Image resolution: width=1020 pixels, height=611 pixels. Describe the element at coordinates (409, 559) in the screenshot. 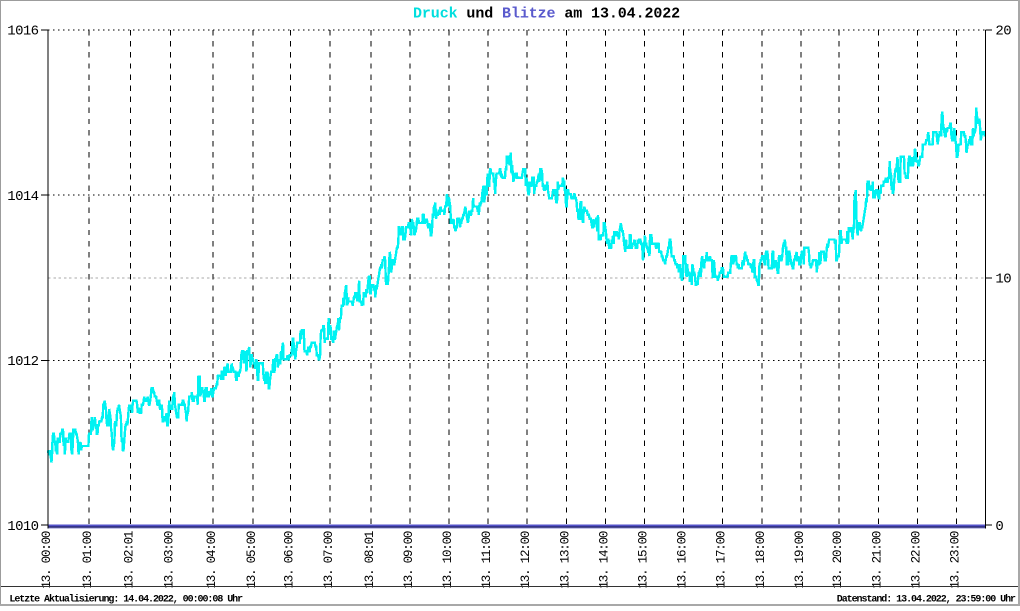

I see `svg-text: 13. 09:00` at that location.